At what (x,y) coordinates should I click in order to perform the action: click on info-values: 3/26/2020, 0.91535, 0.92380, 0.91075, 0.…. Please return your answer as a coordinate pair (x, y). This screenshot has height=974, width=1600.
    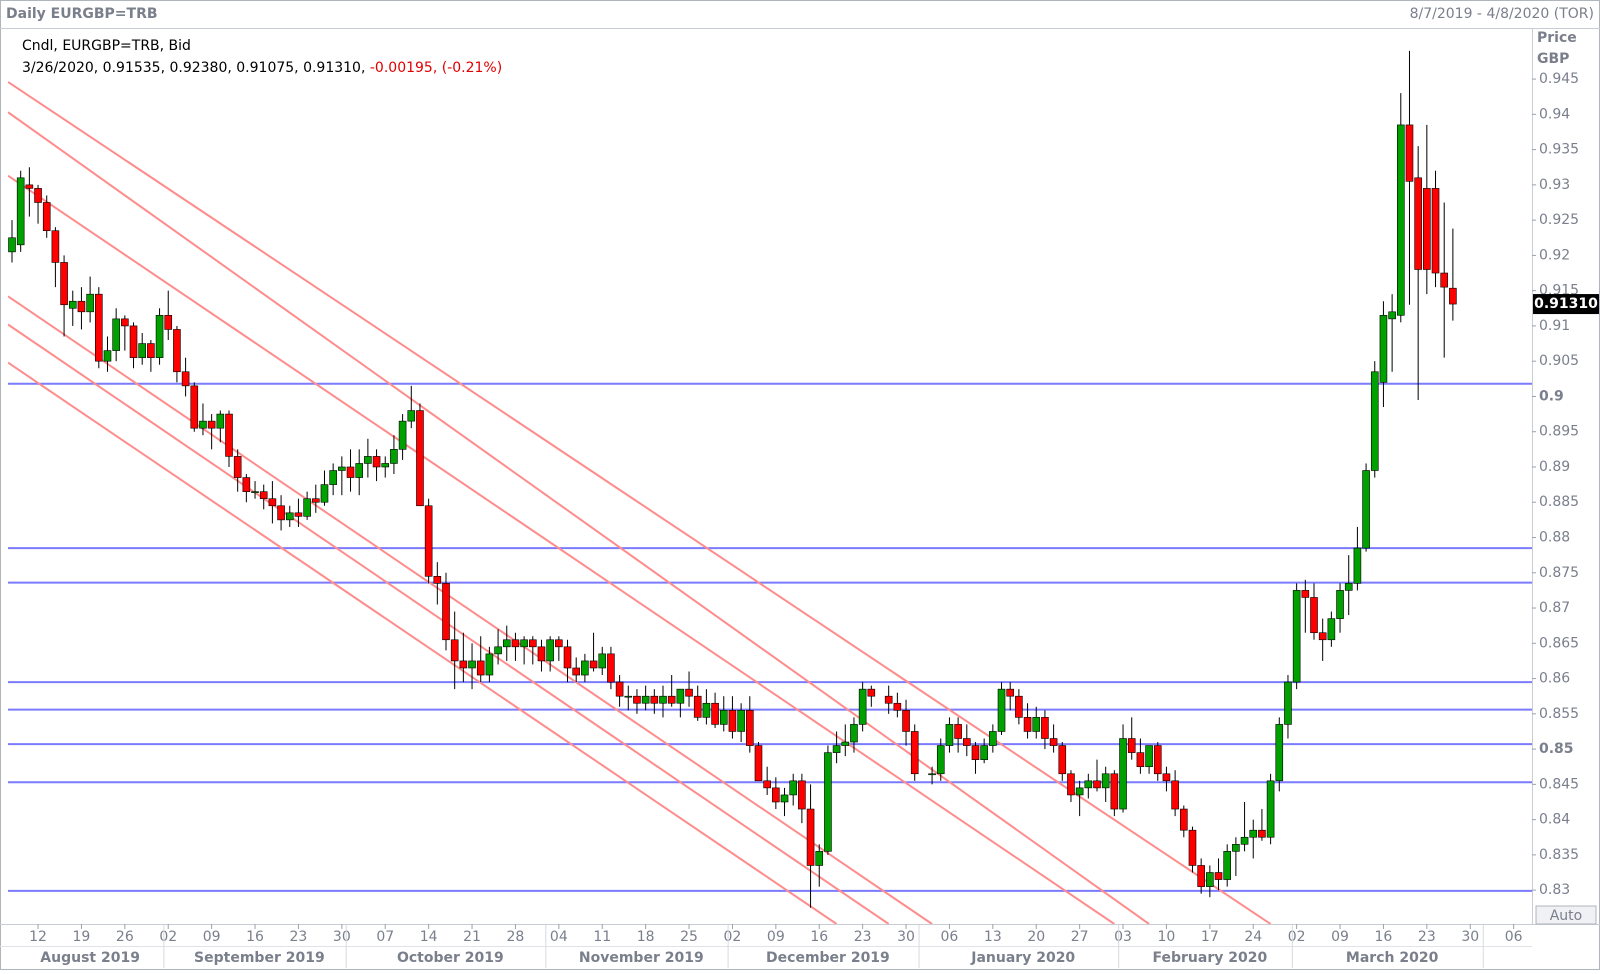
    Looking at the image, I should click on (262, 68).